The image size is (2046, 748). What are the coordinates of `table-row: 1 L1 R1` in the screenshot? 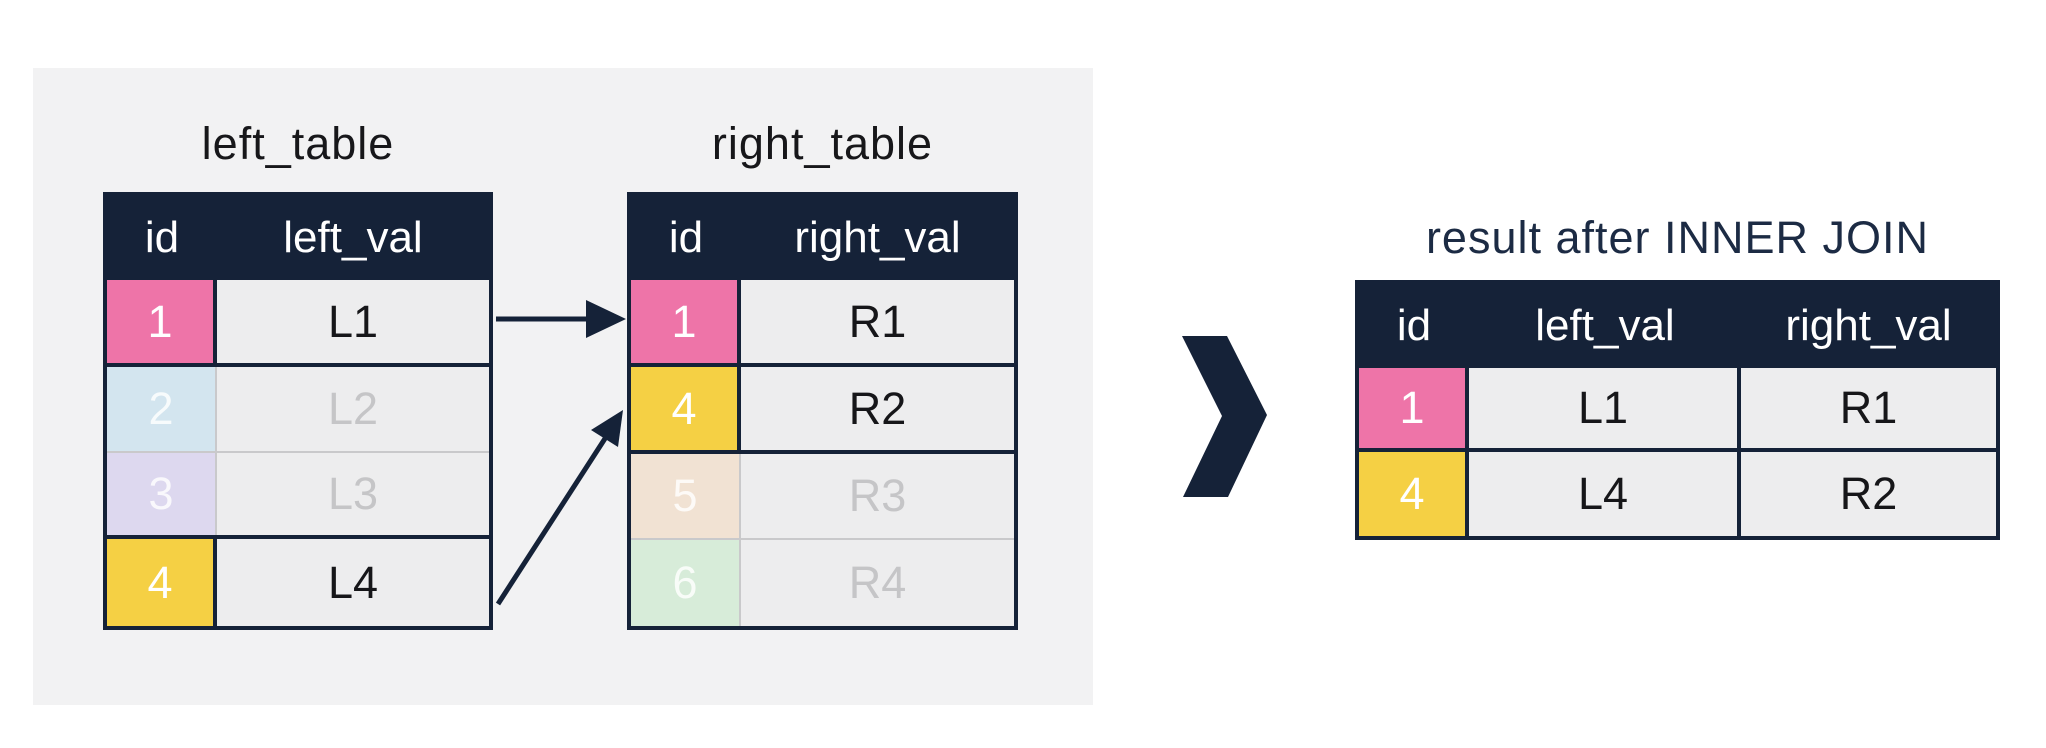 It's located at (1677, 410).